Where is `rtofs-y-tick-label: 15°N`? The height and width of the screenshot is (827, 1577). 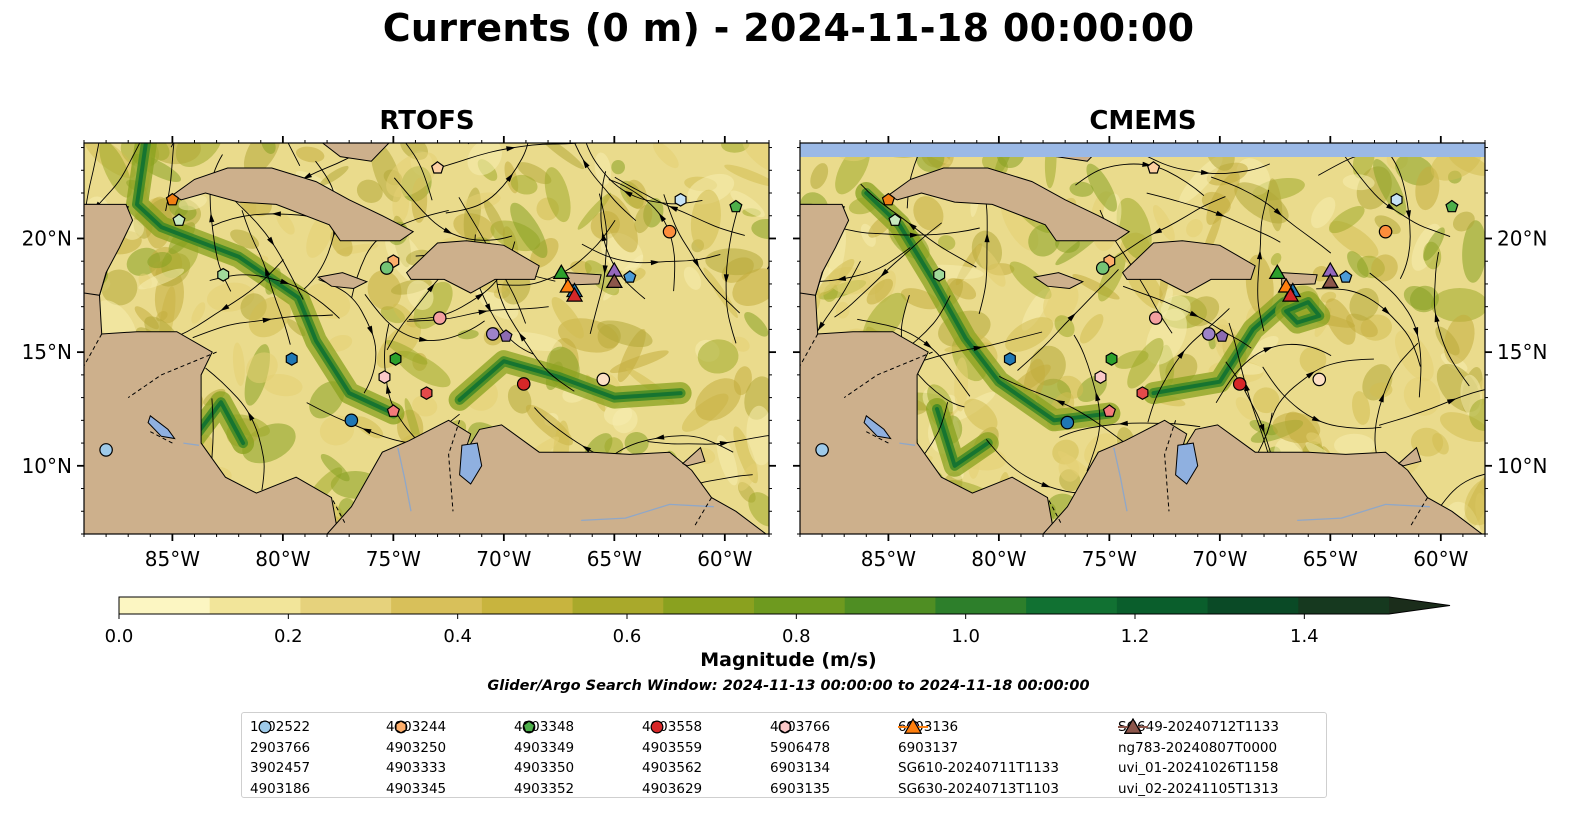 rtofs-y-tick-label: 15°N is located at coordinates (47, 352).